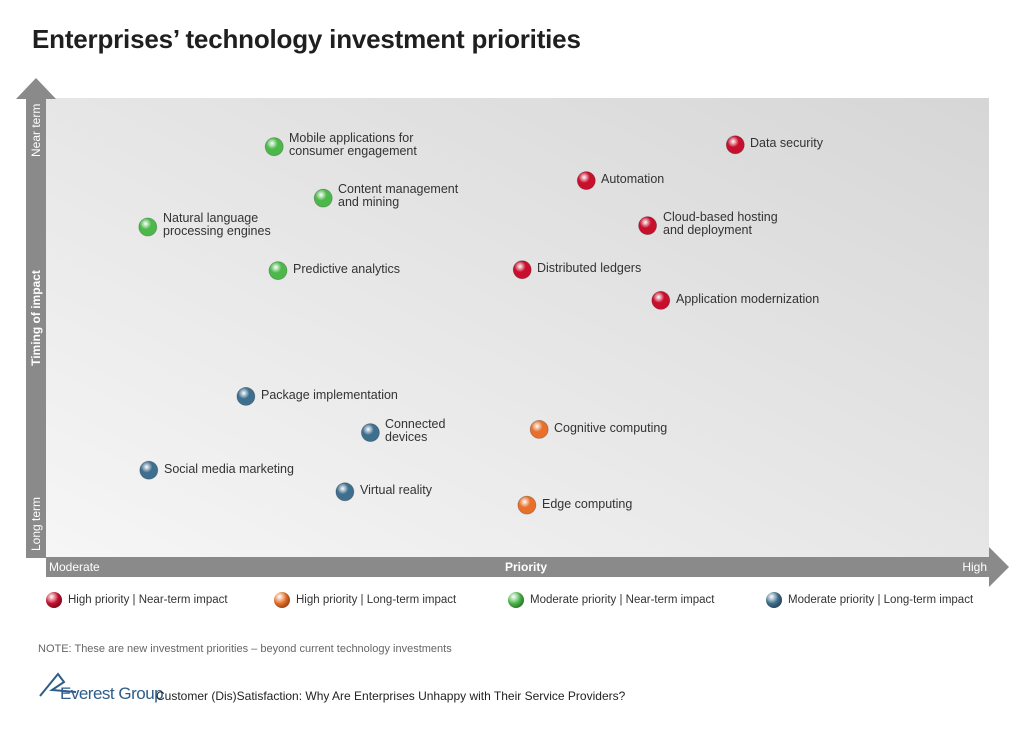 The width and height of the screenshot is (1024, 731). What do you see at coordinates (516, 600) in the screenshot?
I see `legend-marker-moderate-near` at bounding box center [516, 600].